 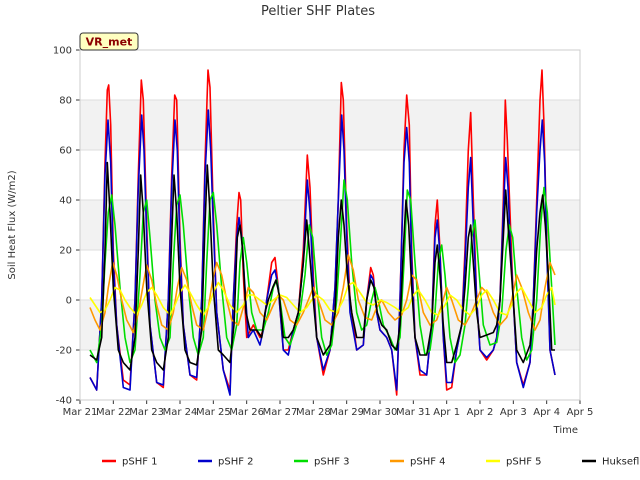 What do you see at coordinates (66, 226) in the screenshot?
I see `y-axis-ticks: -40 -20 0 20 40 60 80 100` at bounding box center [66, 226].